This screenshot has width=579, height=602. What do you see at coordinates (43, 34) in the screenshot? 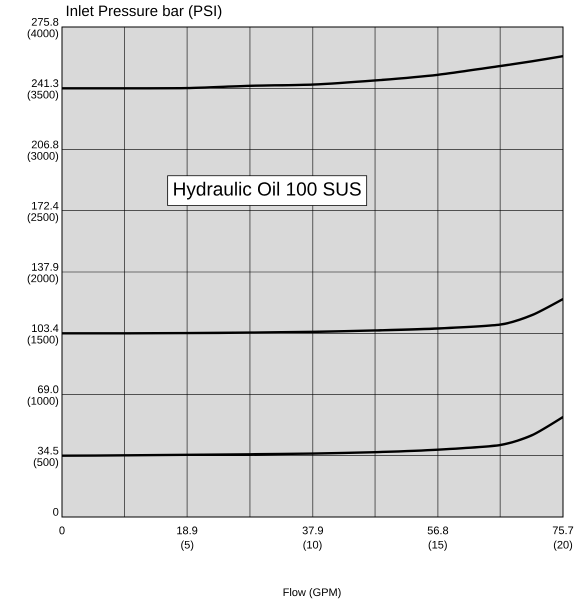
I see `y2-tick-label: (4000)` at bounding box center [43, 34].